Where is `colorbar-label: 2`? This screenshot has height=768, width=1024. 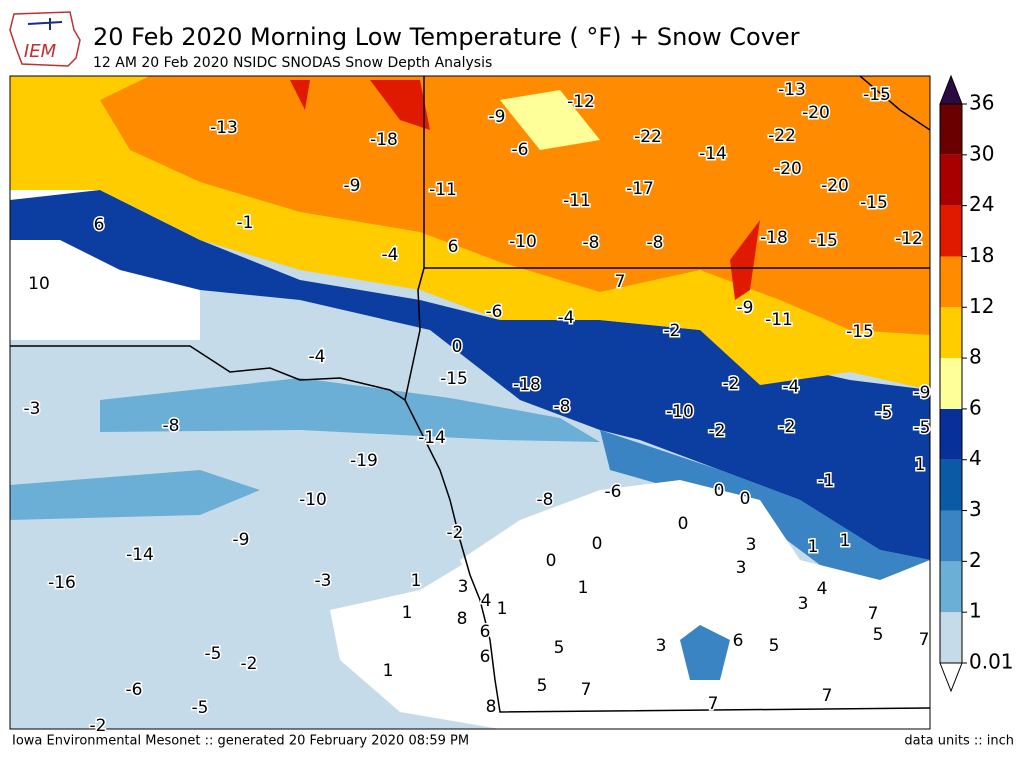 colorbar-label: 2 is located at coordinates (975, 560).